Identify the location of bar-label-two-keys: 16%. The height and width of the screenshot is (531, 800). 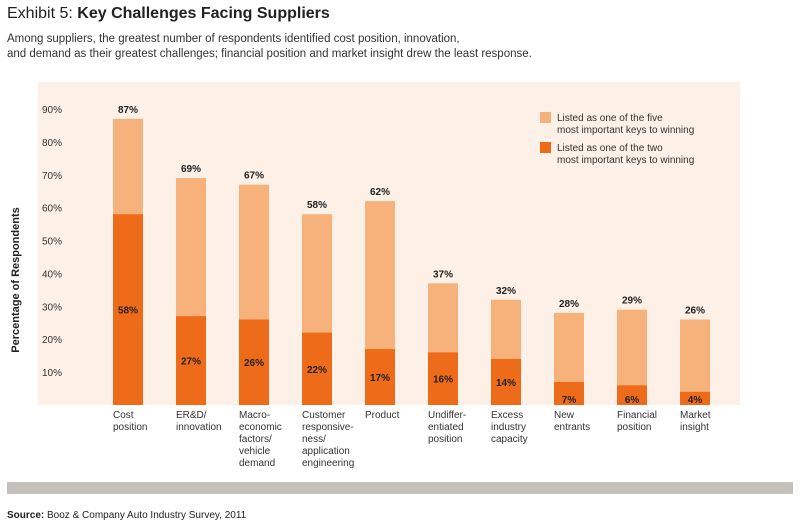
(443, 380).